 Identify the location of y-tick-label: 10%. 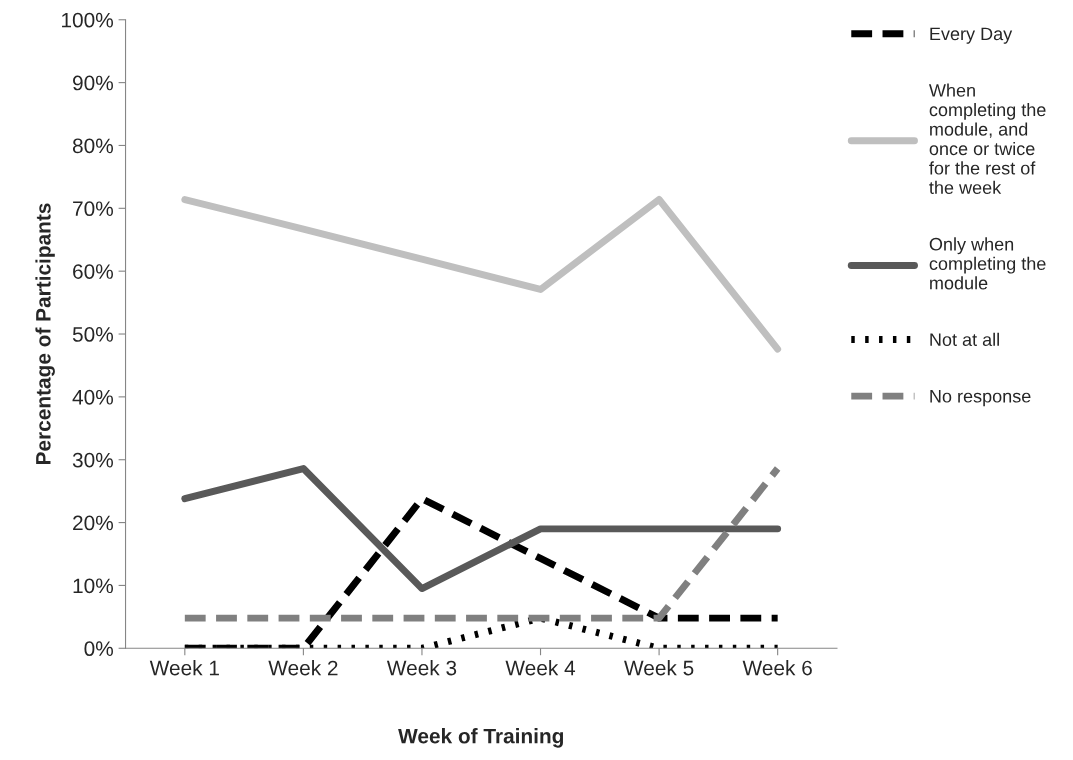
(93, 586).